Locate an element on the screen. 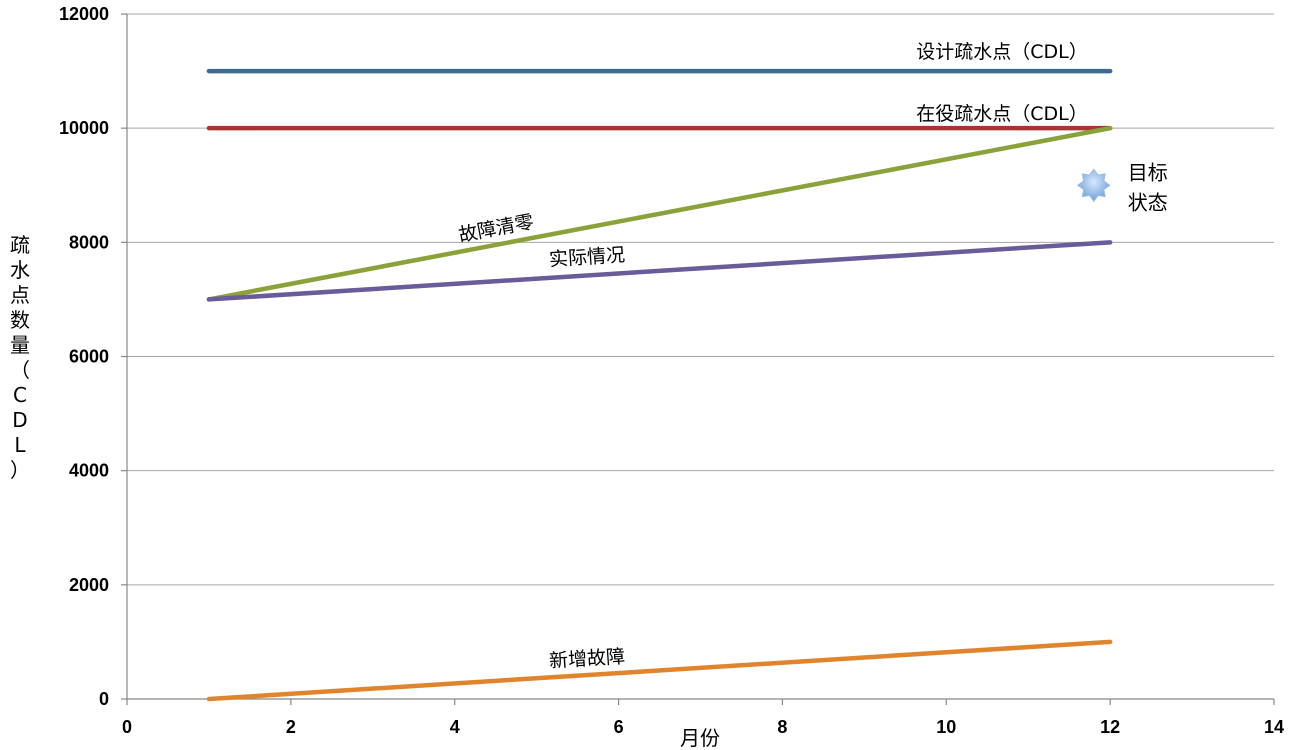 The height and width of the screenshot is (750, 1300). x-tick-label: 12 is located at coordinates (1110, 727).